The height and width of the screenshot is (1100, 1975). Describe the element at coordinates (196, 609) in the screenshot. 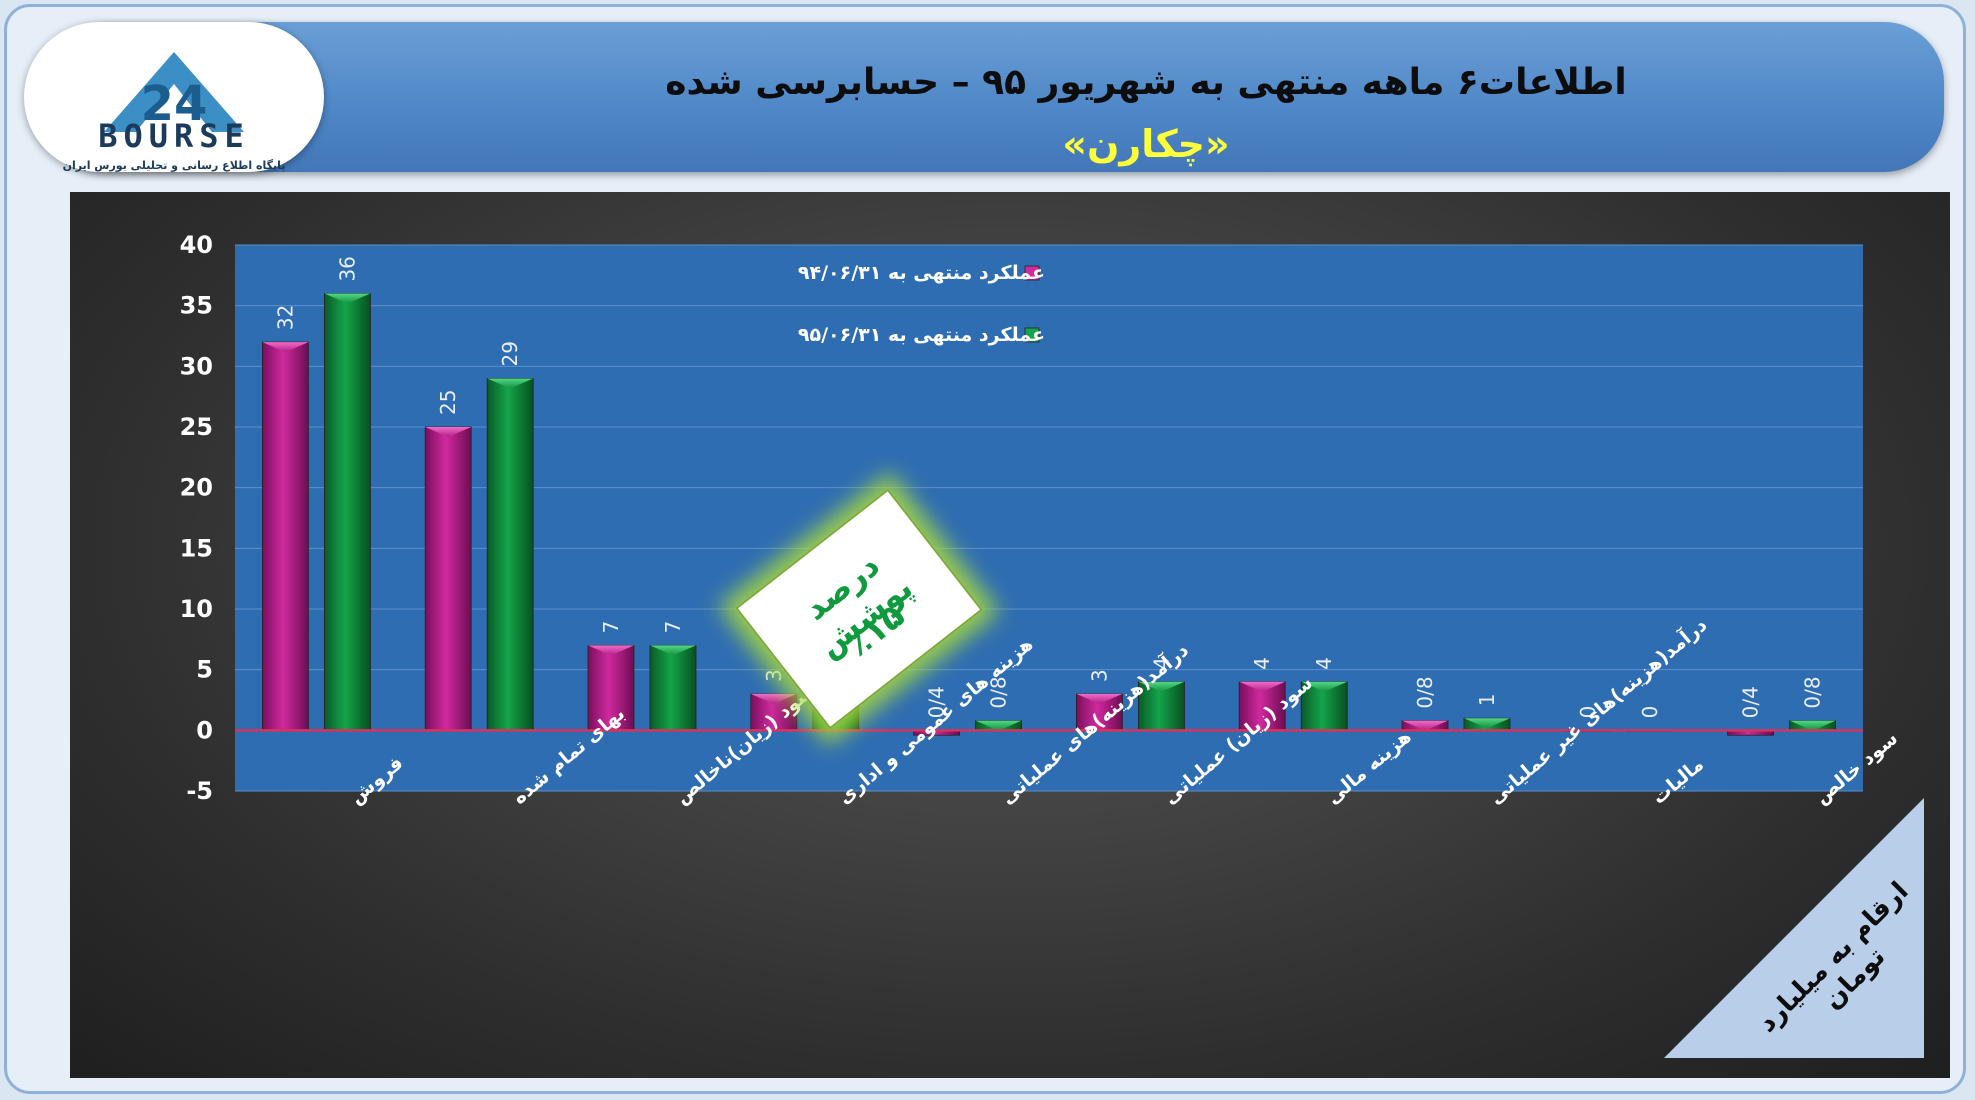

I see `y-tick-label: 10` at that location.